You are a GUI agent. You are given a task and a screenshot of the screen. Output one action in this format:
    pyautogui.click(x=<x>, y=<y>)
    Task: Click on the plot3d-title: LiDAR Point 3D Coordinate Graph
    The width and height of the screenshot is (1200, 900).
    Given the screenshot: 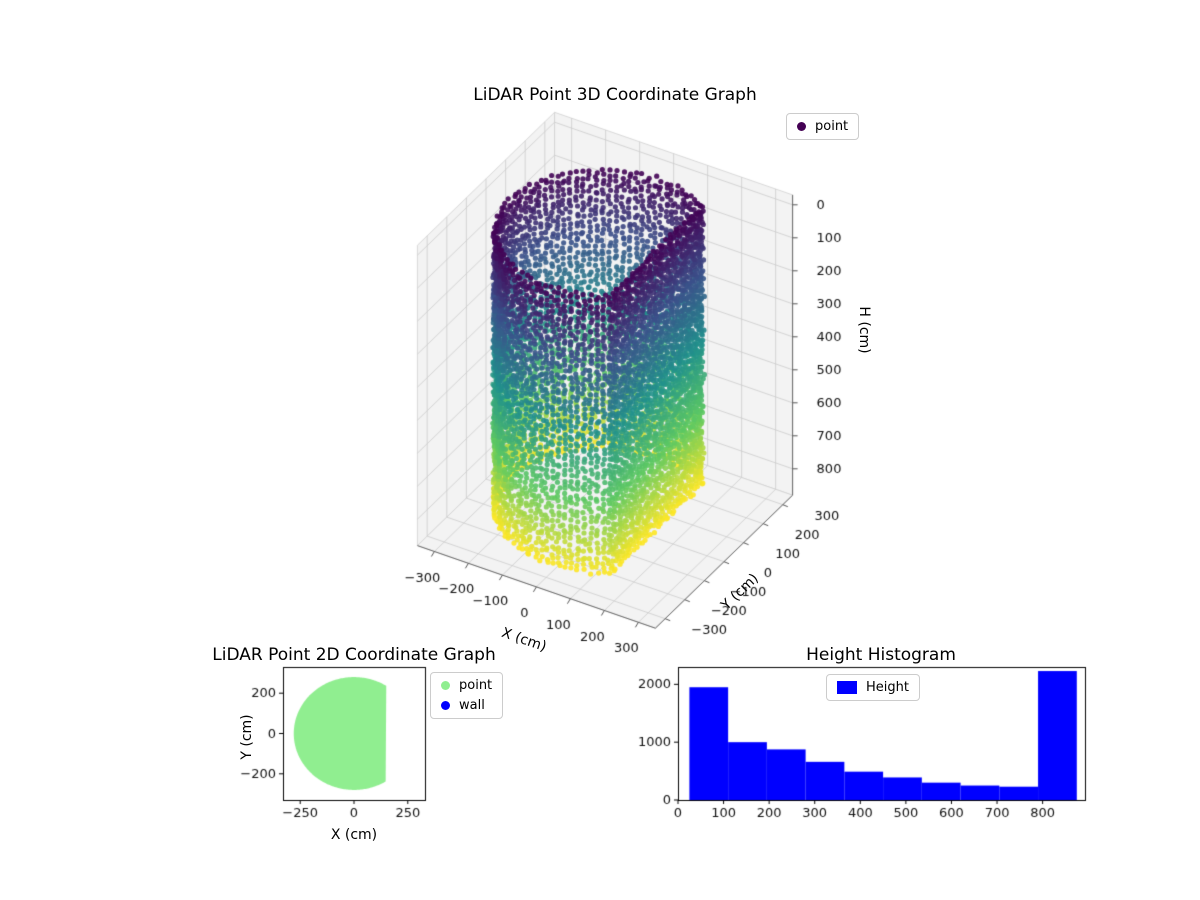 What is the action you would take?
    pyautogui.click(x=615, y=95)
    